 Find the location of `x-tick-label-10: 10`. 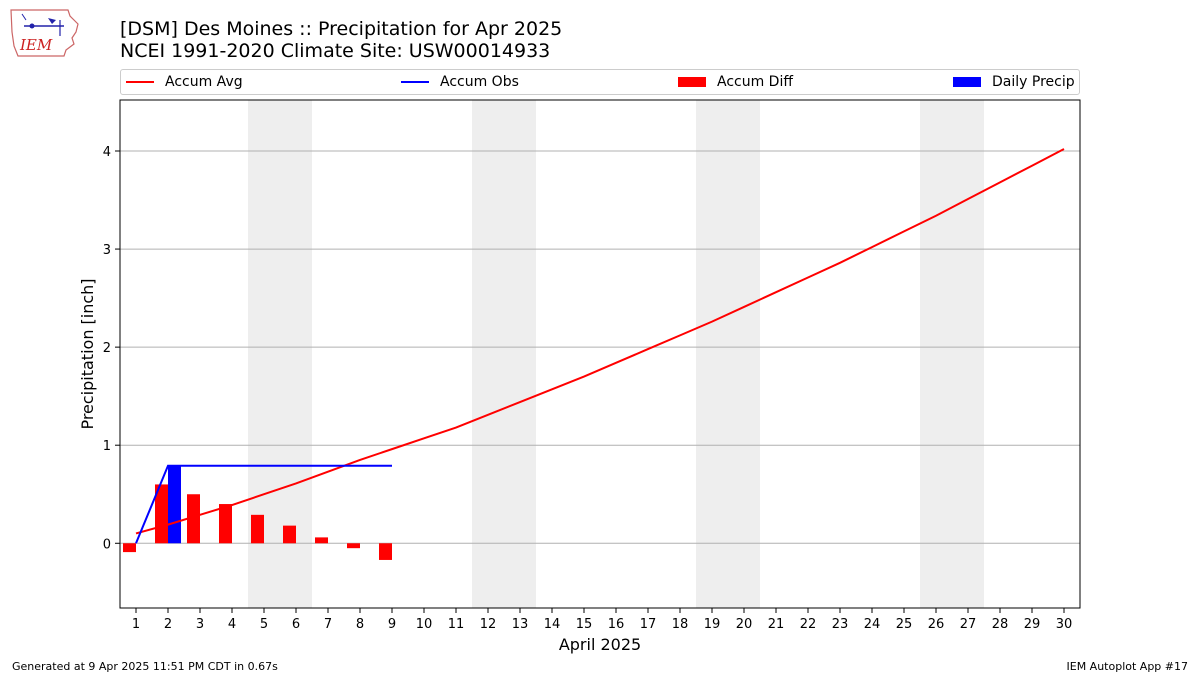

x-tick-label-10: 10 is located at coordinates (424, 624).